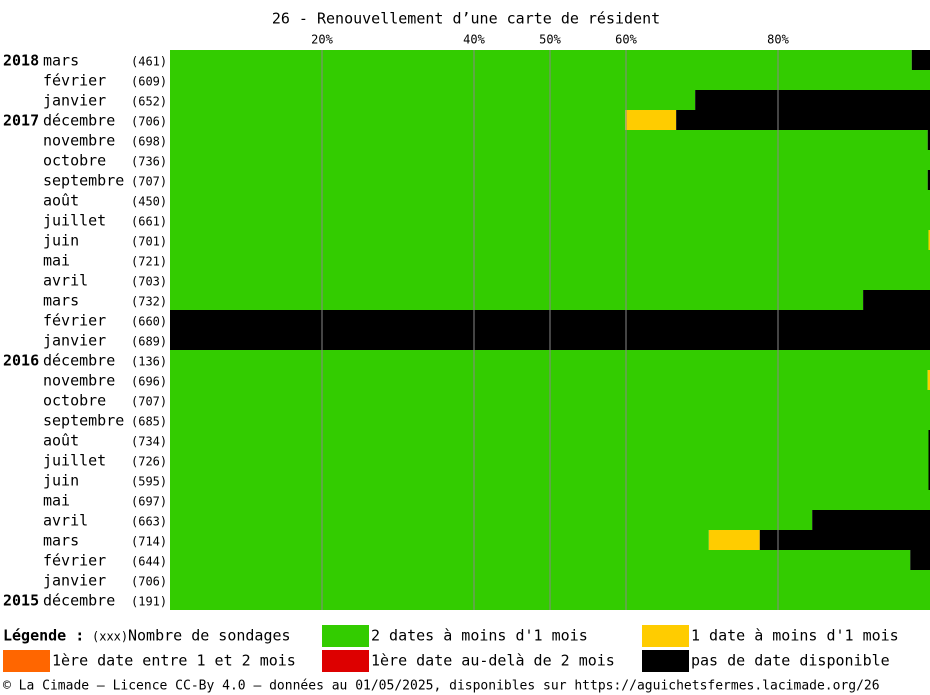 The height and width of the screenshot is (695, 930). What do you see at coordinates (790, 661) in the screenshot?
I see `legend-label: pas de date disponible` at bounding box center [790, 661].